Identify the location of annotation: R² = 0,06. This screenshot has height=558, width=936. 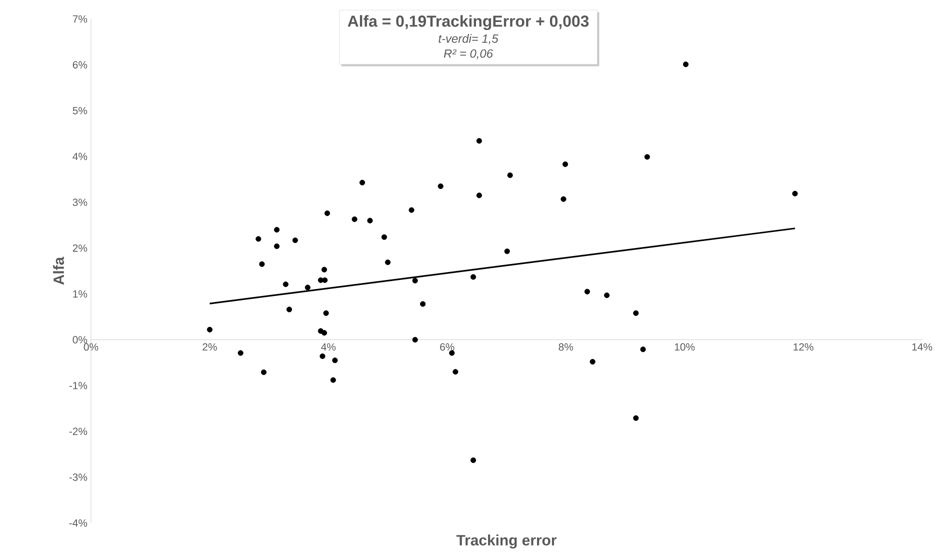
(469, 54).